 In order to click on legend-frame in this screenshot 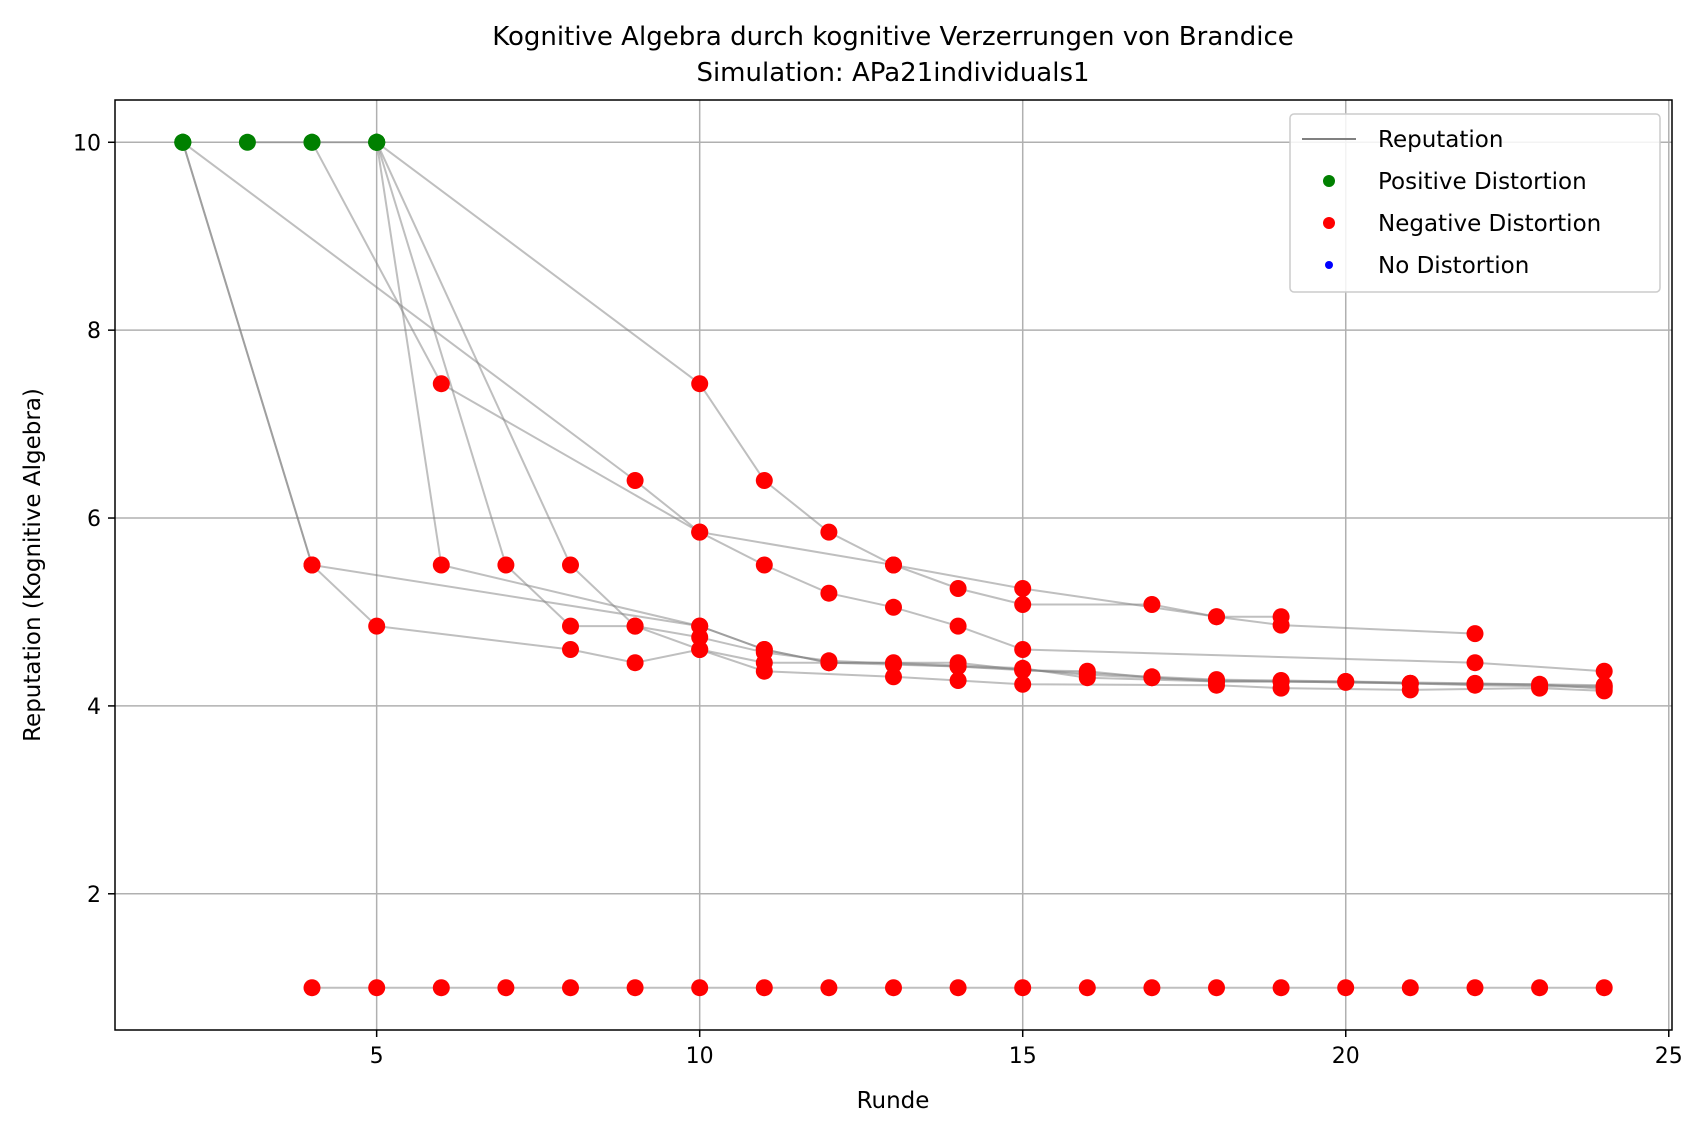, I will do `click(1475, 203)`.